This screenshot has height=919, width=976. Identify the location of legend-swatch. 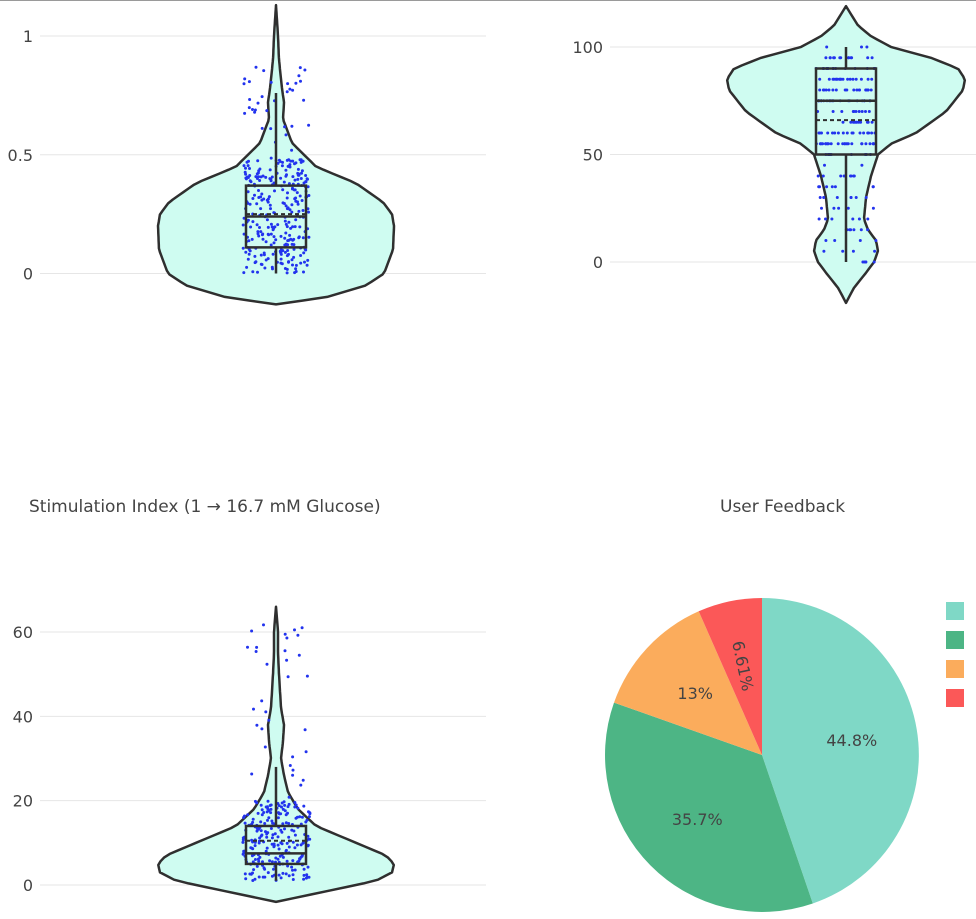
(955, 640).